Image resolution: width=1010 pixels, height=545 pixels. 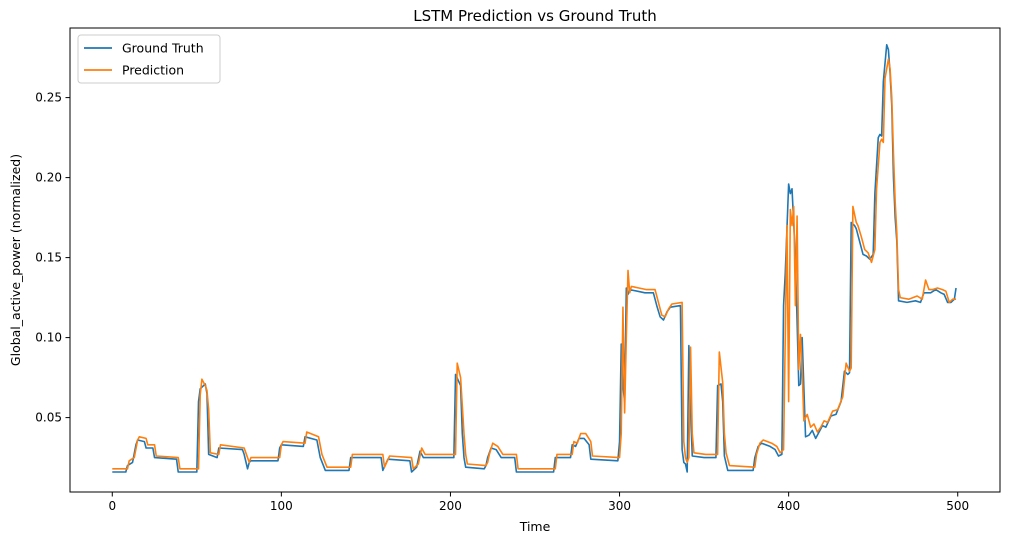 I want to click on chart-title: LSTM Prediction vs Ground Truth, so click(x=534, y=16).